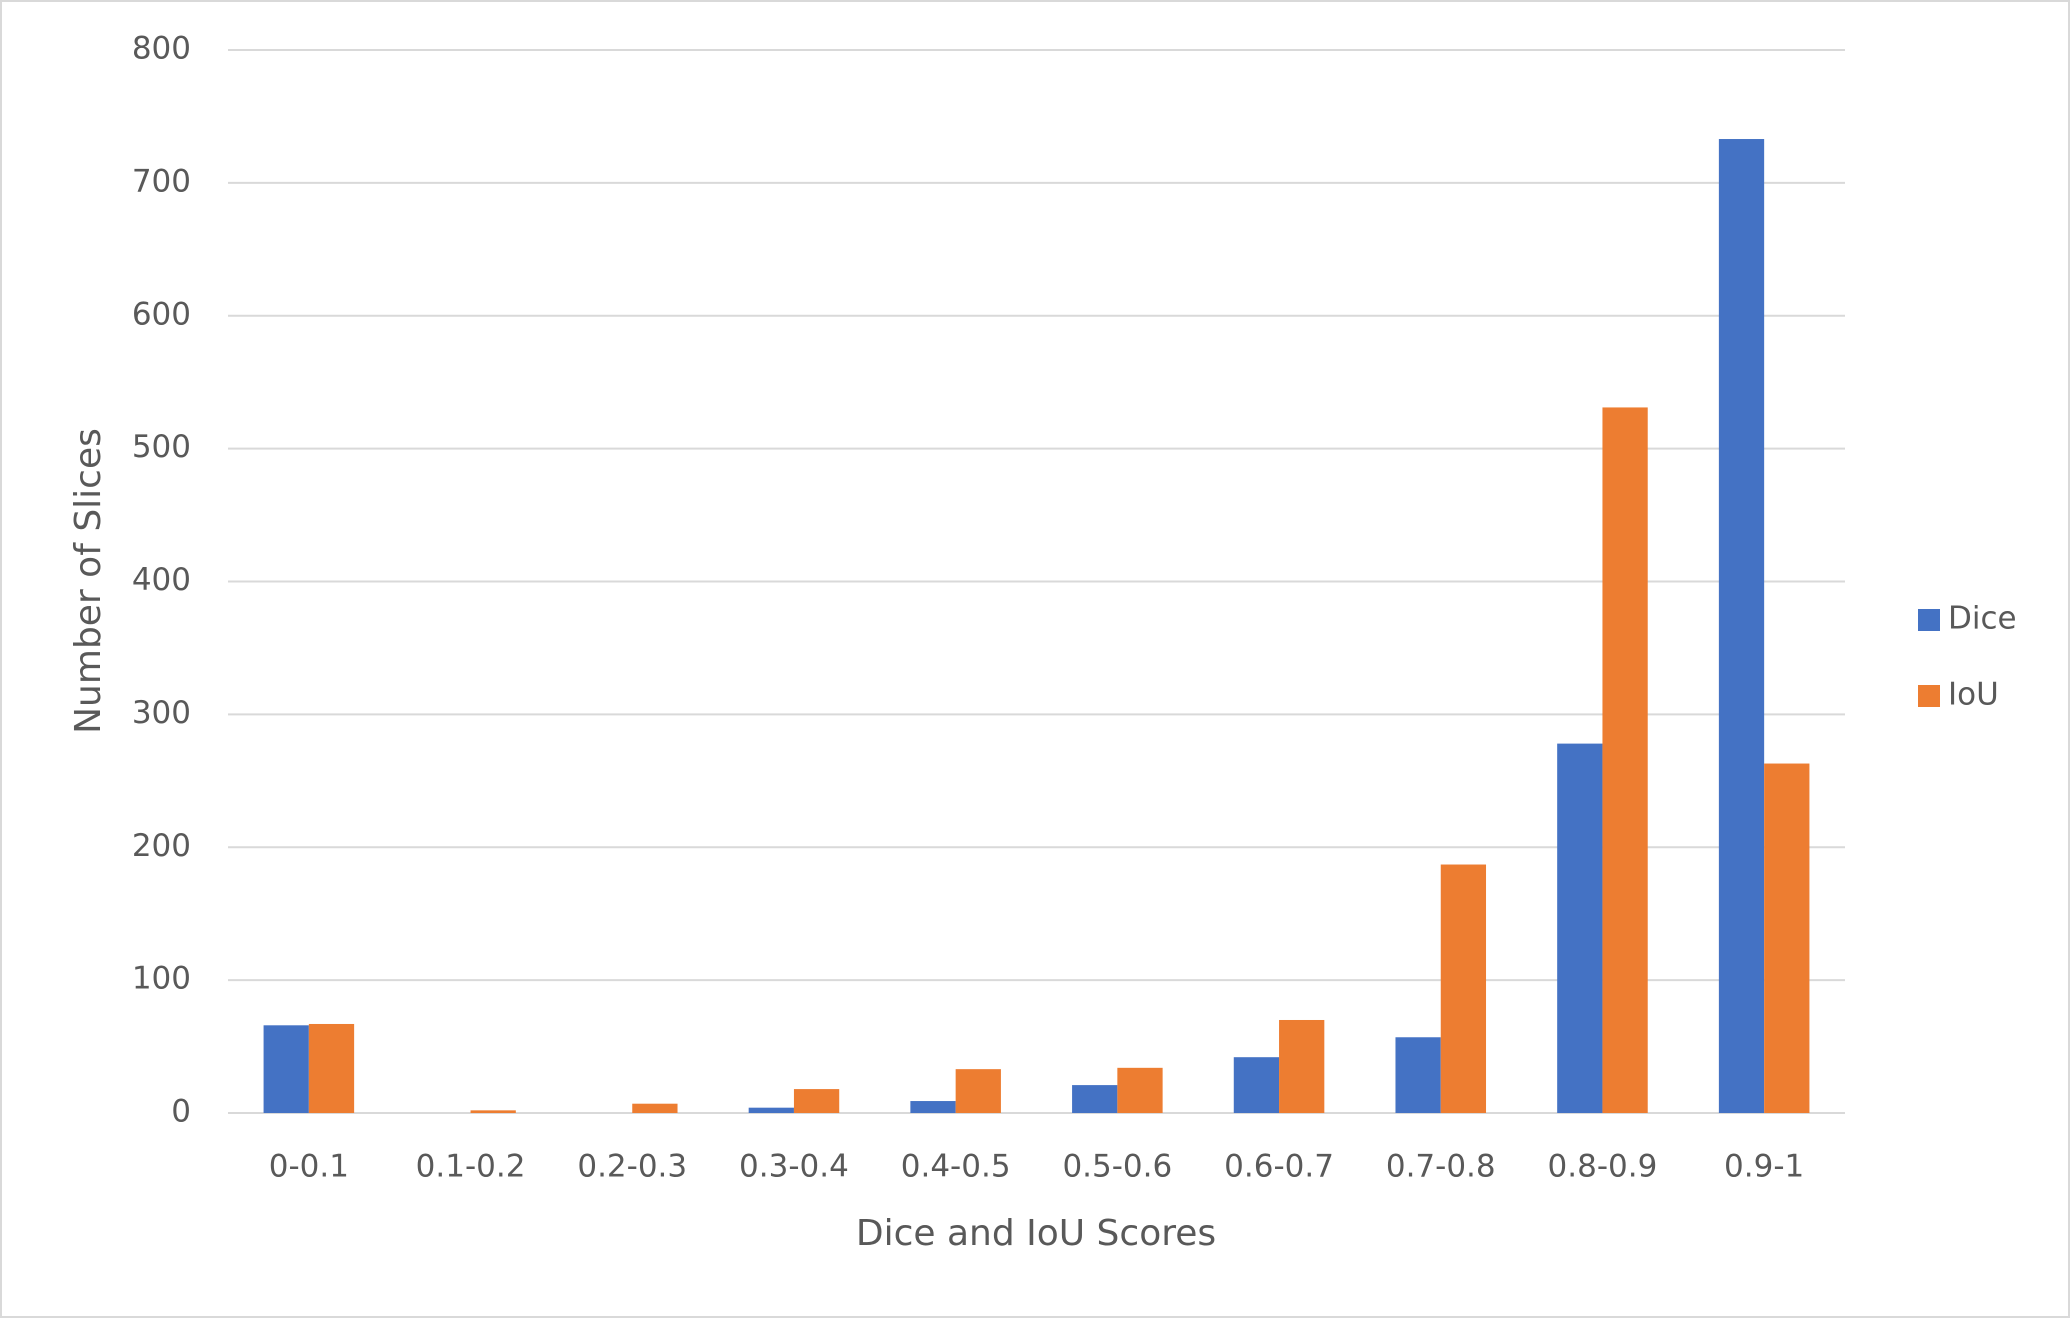 The height and width of the screenshot is (1320, 2071). What do you see at coordinates (632, 1167) in the screenshot?
I see `x-tick-label: 0.2-0.3` at bounding box center [632, 1167].